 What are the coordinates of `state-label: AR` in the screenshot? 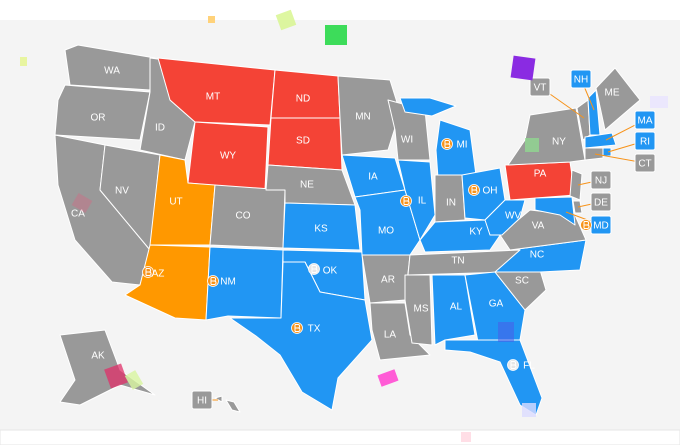 It's located at (388, 280).